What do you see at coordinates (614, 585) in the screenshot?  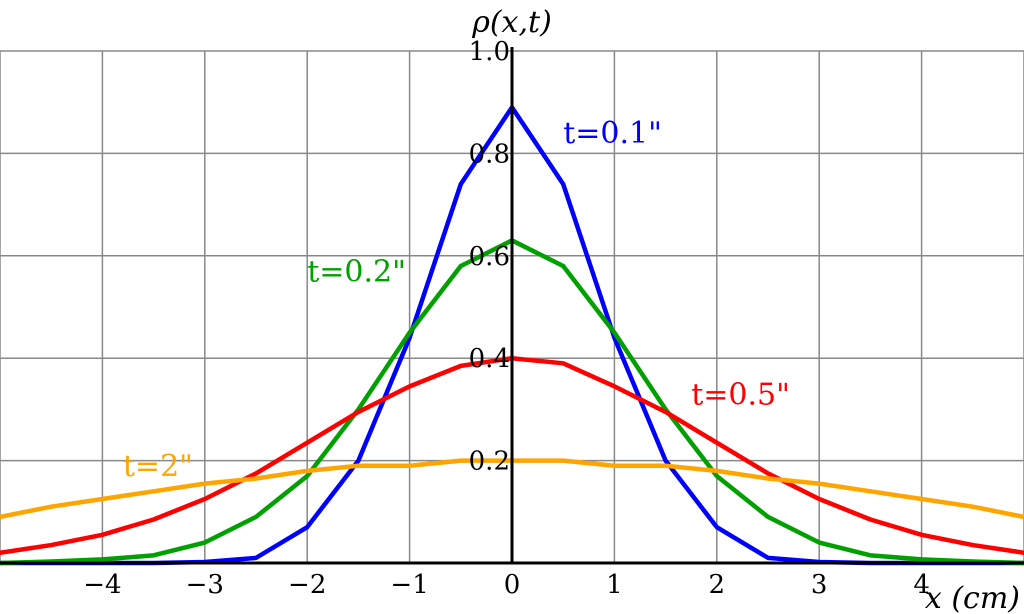 I see `x-tick-label: 1` at bounding box center [614, 585].